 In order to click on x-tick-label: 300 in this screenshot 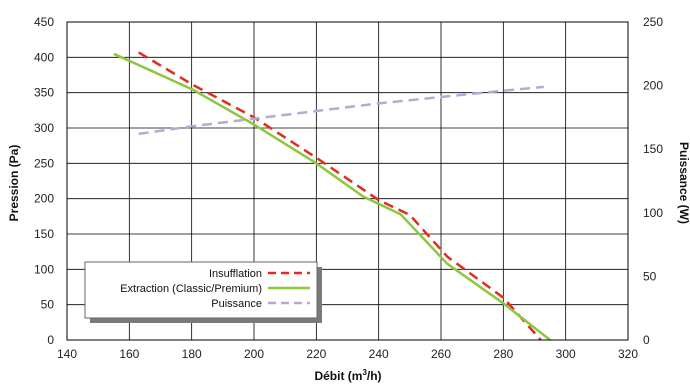, I will do `click(566, 354)`.